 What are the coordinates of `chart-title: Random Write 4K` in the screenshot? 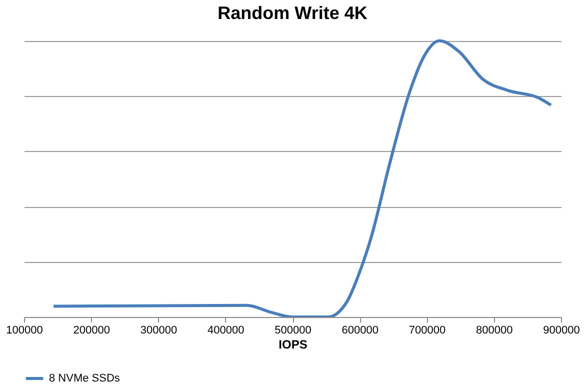 It's located at (293, 13).